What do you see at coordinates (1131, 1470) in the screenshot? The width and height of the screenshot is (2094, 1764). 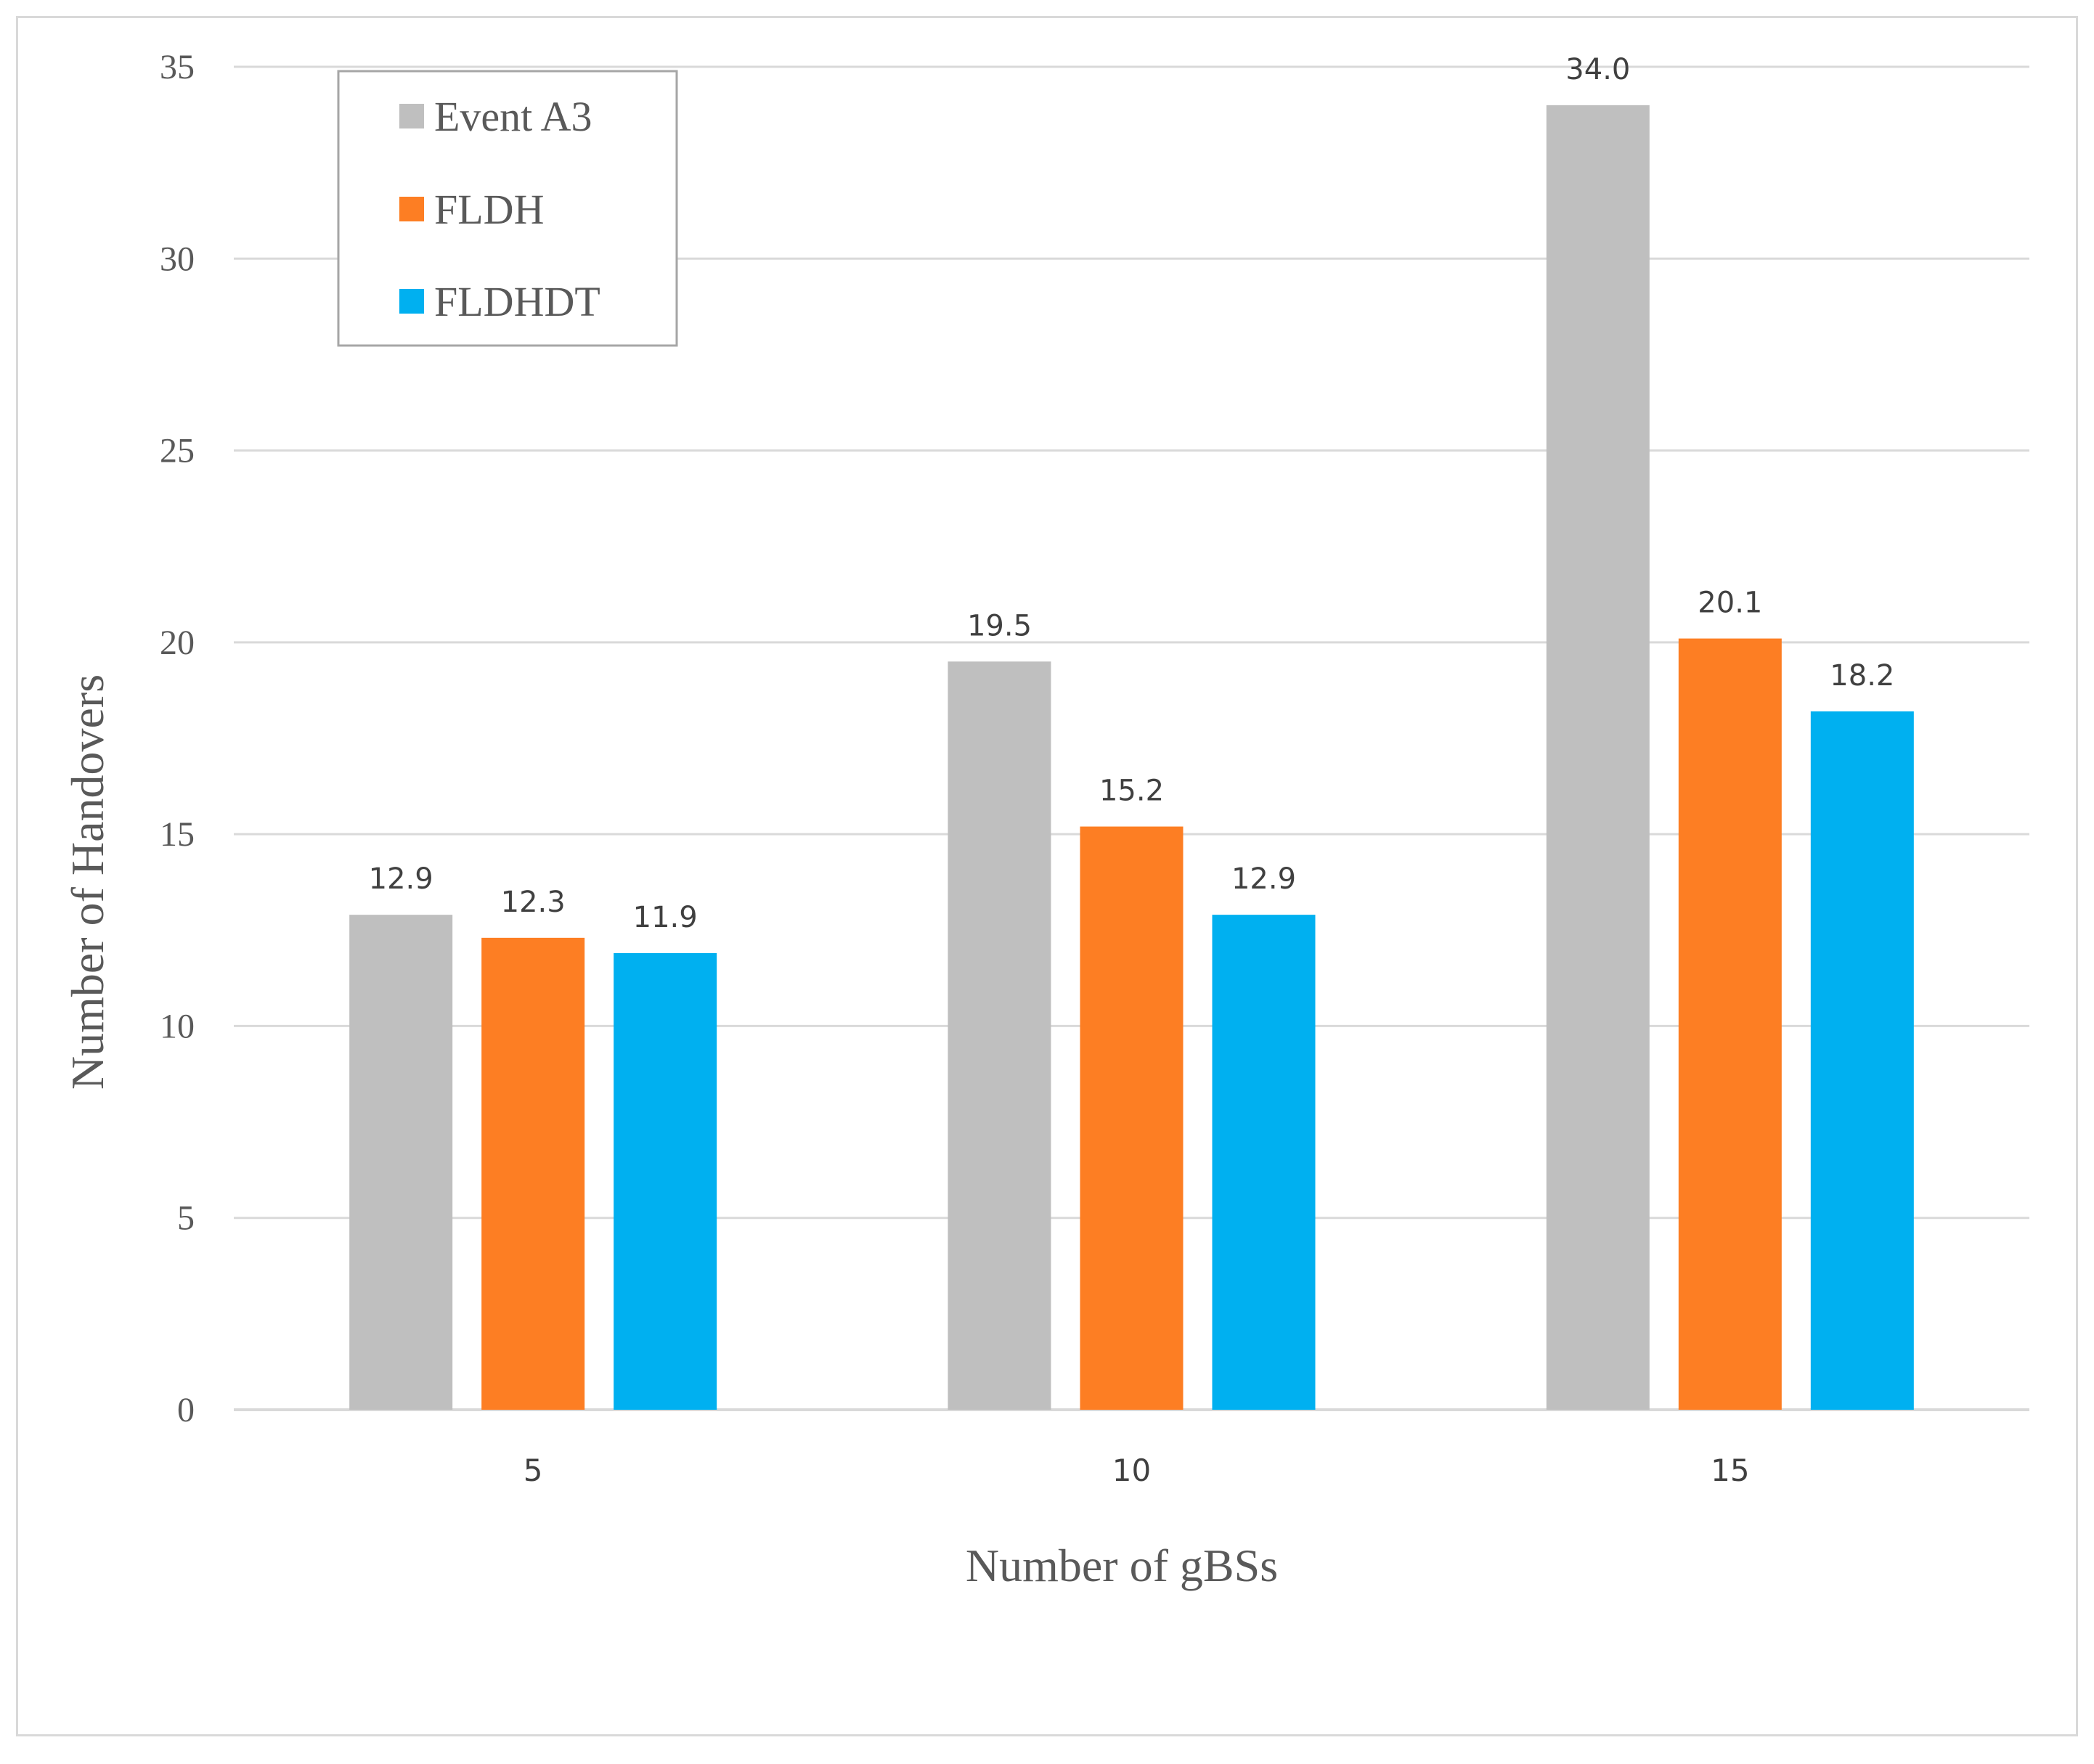 I see `x-tick-label: 10` at bounding box center [1131, 1470].